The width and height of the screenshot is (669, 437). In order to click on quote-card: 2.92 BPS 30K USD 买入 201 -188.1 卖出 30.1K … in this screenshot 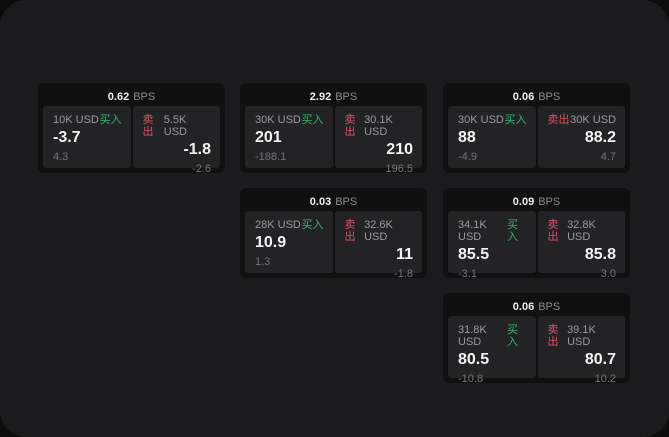, I will do `click(333, 129)`.